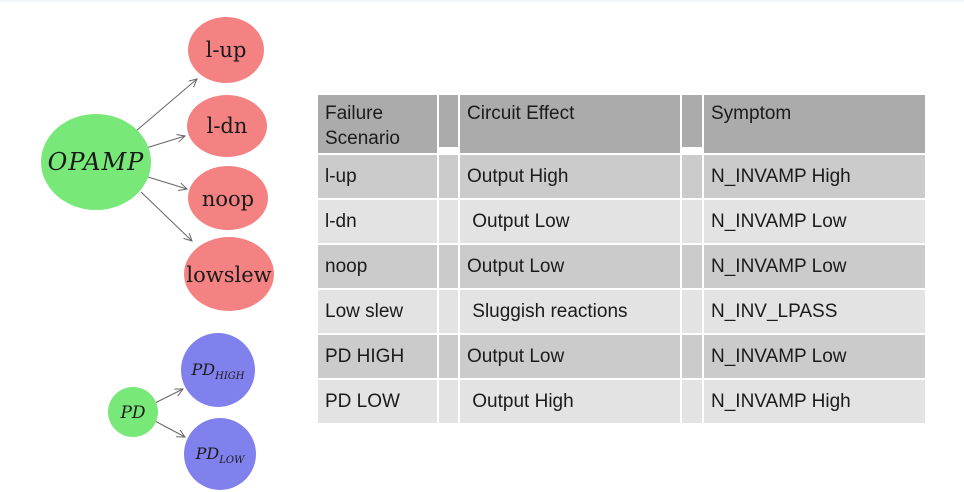 This screenshot has width=964, height=492. I want to click on node-lowslew-ellipse, so click(229, 274).